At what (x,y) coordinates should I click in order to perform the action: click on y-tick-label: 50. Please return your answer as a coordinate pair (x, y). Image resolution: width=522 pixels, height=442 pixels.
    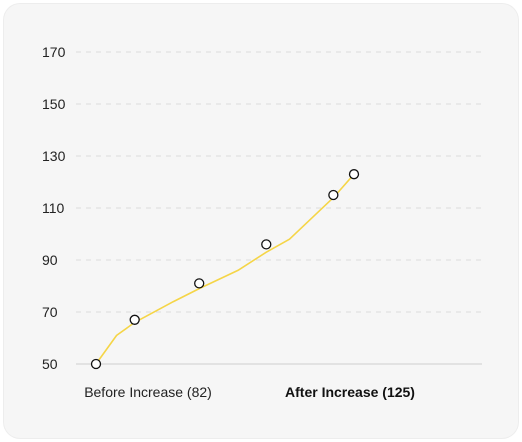
    Looking at the image, I should click on (50, 364).